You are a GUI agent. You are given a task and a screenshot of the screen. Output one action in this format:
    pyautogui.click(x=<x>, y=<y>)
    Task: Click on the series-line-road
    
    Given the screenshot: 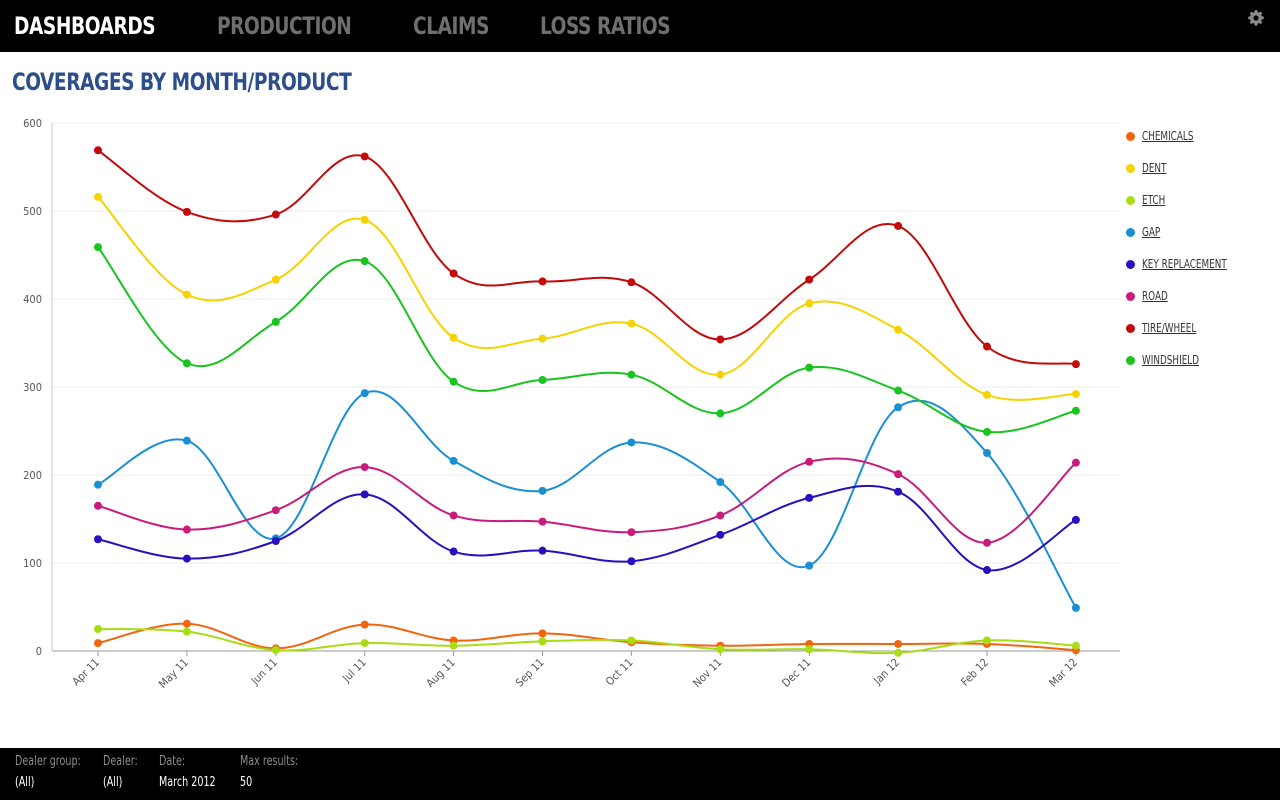 What is the action you would take?
    pyautogui.click(x=587, y=500)
    